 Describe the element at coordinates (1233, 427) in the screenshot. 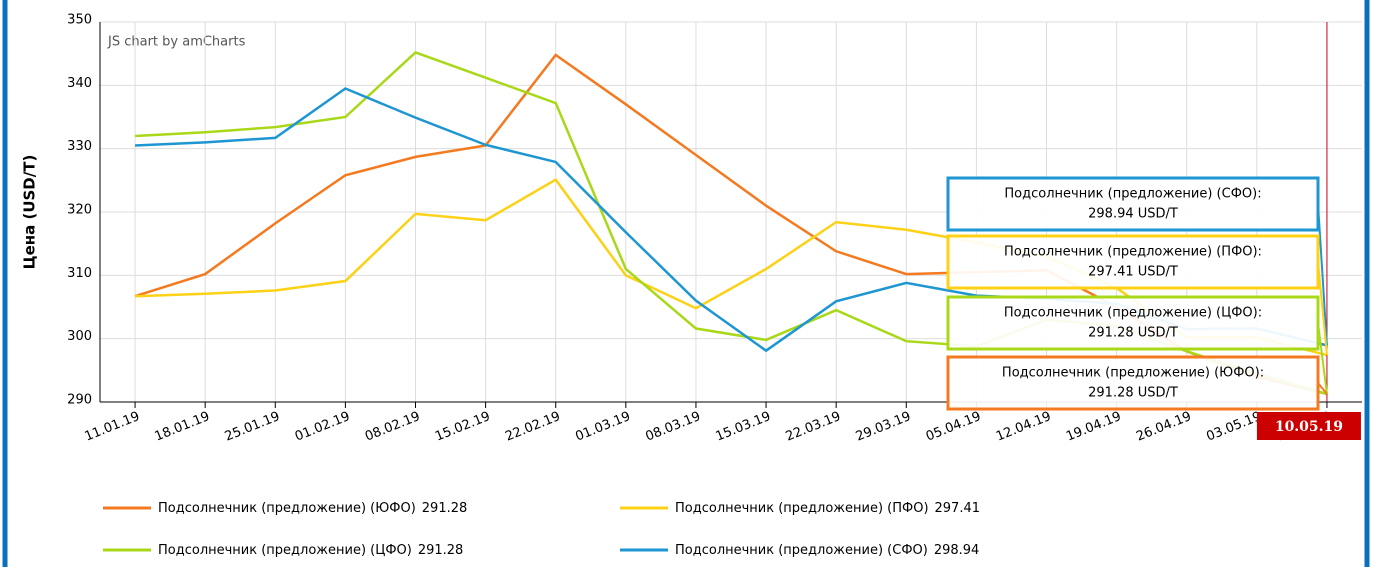

I see `x-tick-label: 03.05.19` at that location.